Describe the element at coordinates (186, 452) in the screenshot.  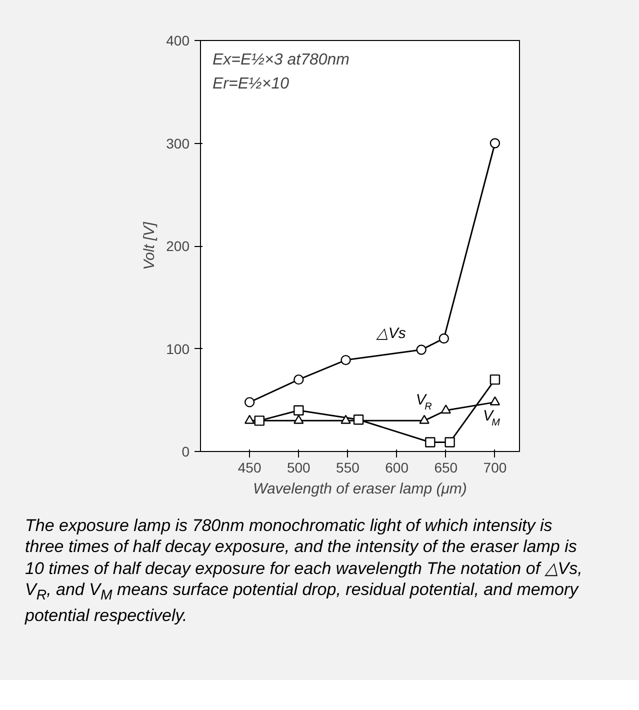
I see `y-tick-label: 0` at that location.